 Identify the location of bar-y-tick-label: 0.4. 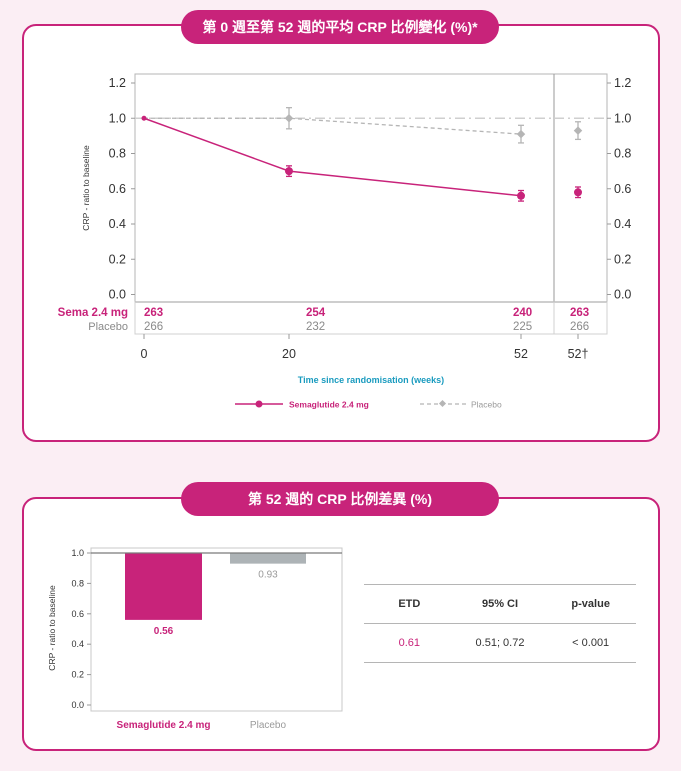
(77, 644).